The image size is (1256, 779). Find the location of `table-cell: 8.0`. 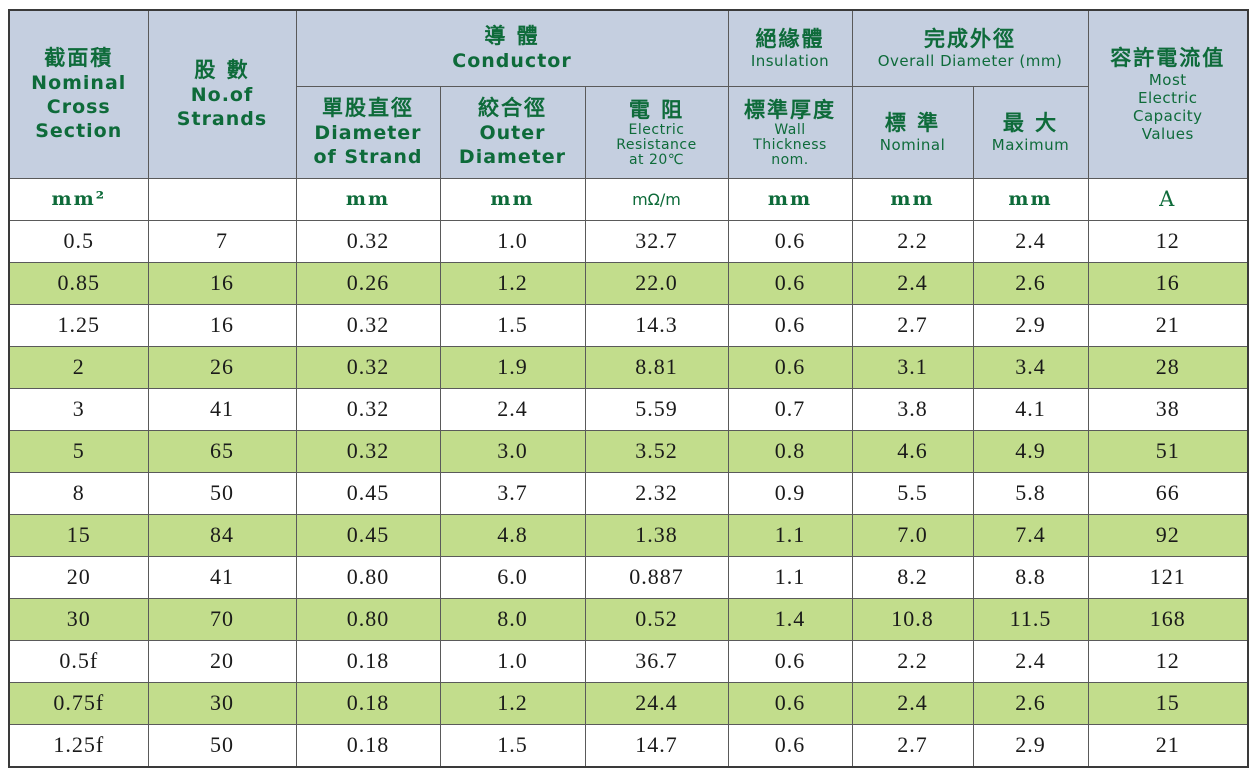

table-cell: 8.0 is located at coordinates (512, 619).